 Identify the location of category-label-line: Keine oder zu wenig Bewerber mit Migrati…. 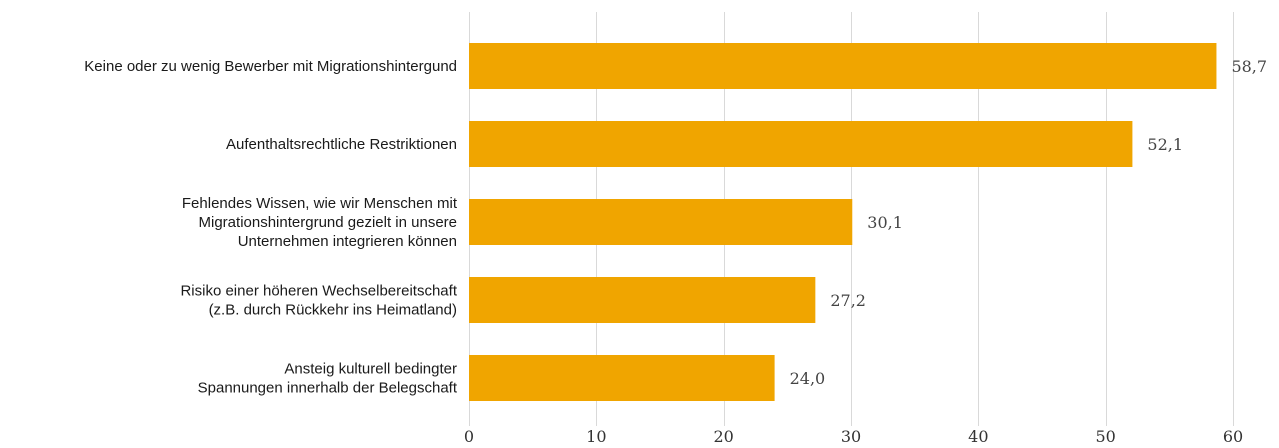
(270, 66).